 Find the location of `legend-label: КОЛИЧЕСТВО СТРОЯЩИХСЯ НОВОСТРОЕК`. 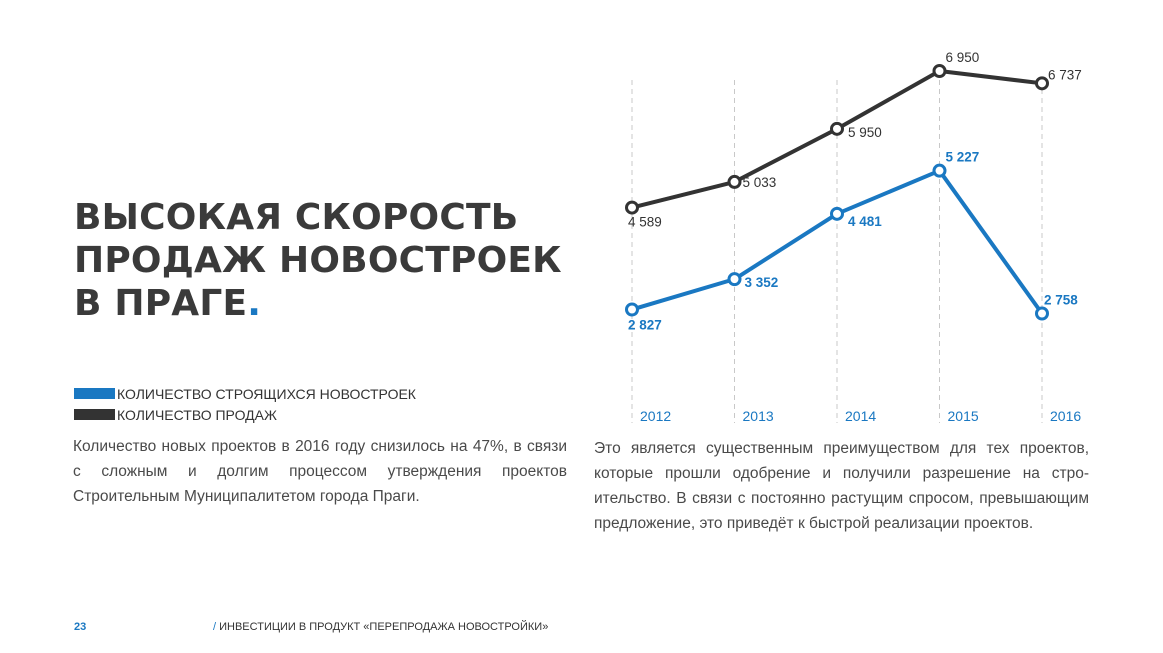

legend-label: КОЛИЧЕСТВО СТРОЯЩИХСЯ НОВОСТРОЕК is located at coordinates (266, 393).